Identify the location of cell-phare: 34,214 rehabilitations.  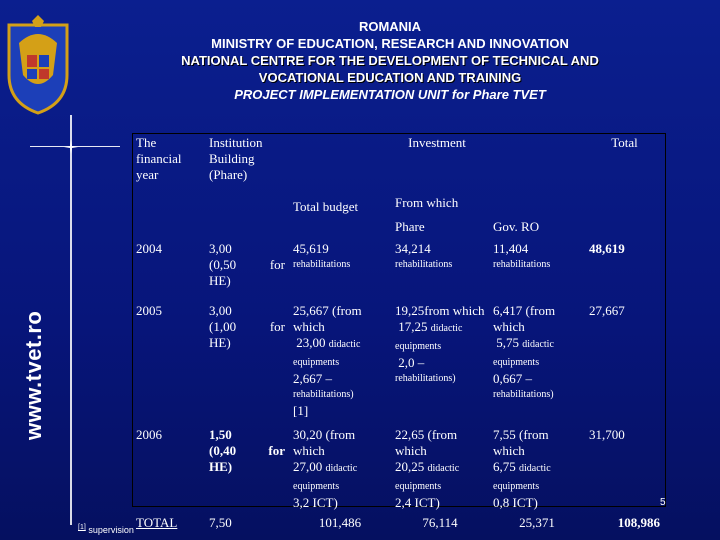
(424, 255).